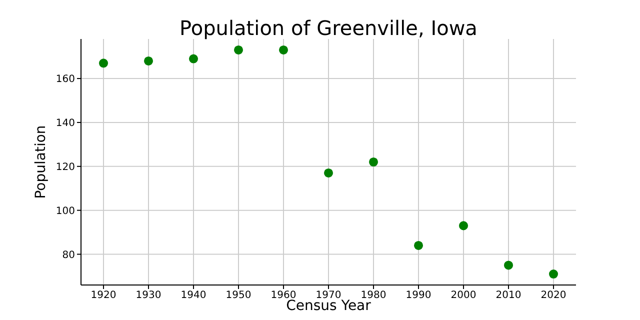  I want to click on x-tick-label: 1930, so click(149, 296).